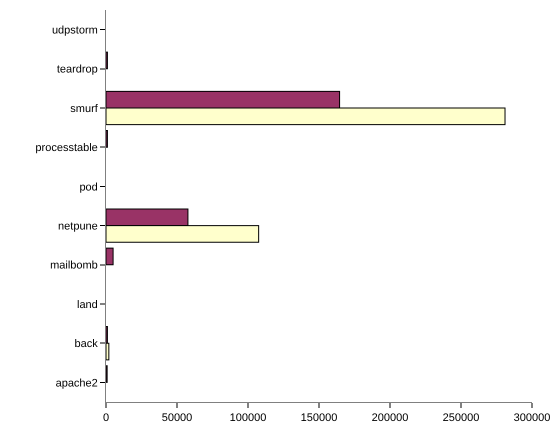 The image size is (560, 434). Describe the element at coordinates (78, 226) in the screenshot. I see `y-tick-label: netpune` at that location.